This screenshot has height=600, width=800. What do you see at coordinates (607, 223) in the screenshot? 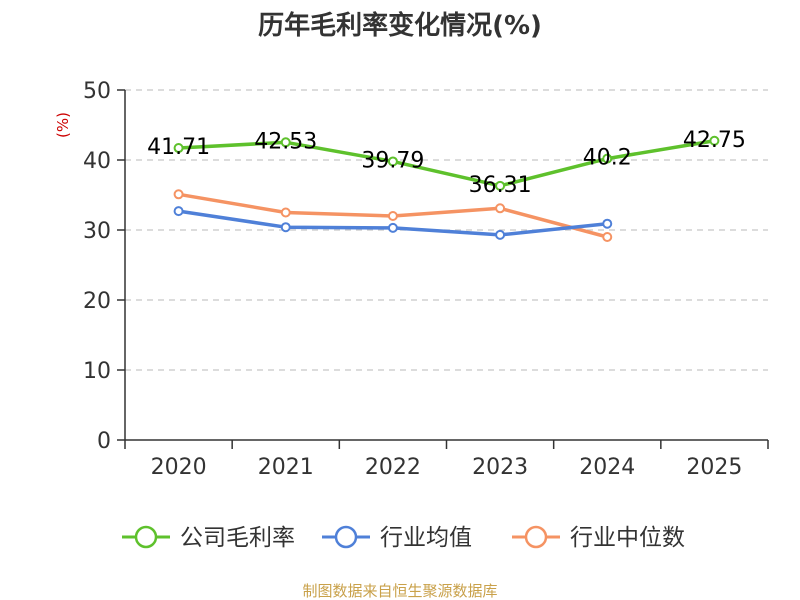
I see `series-2-point-2024` at bounding box center [607, 223].